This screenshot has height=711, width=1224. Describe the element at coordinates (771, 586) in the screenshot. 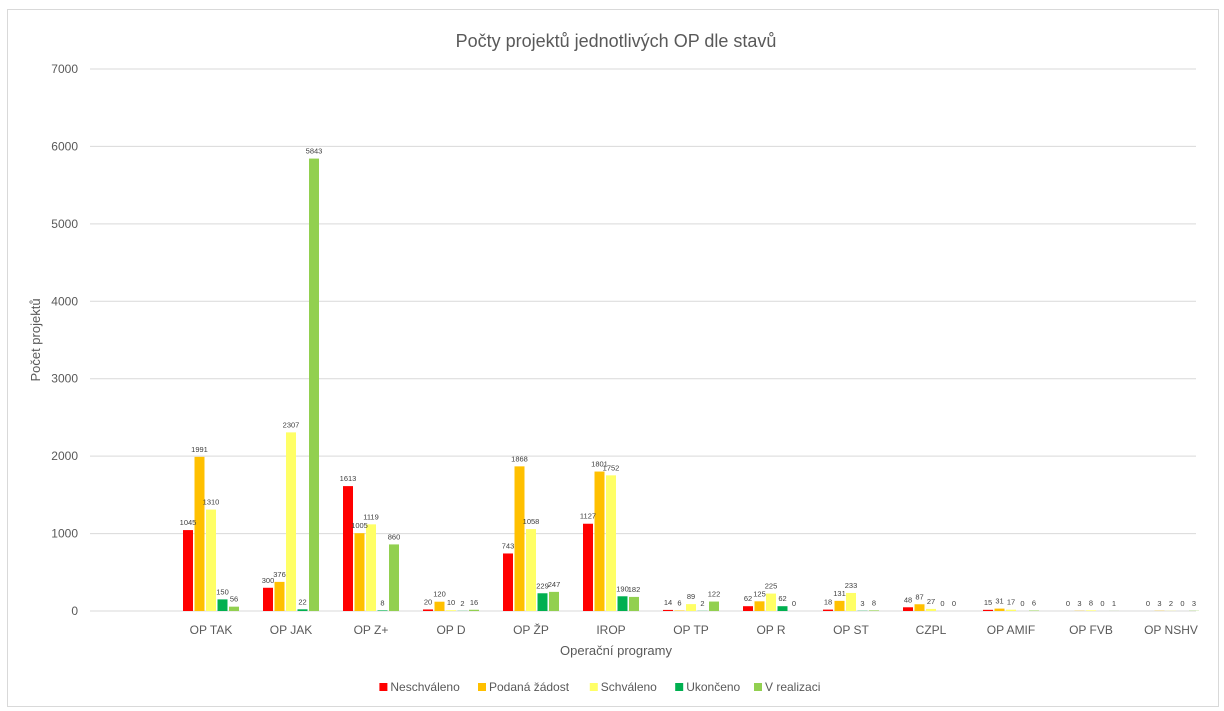

I see `data-label: 225` at that location.